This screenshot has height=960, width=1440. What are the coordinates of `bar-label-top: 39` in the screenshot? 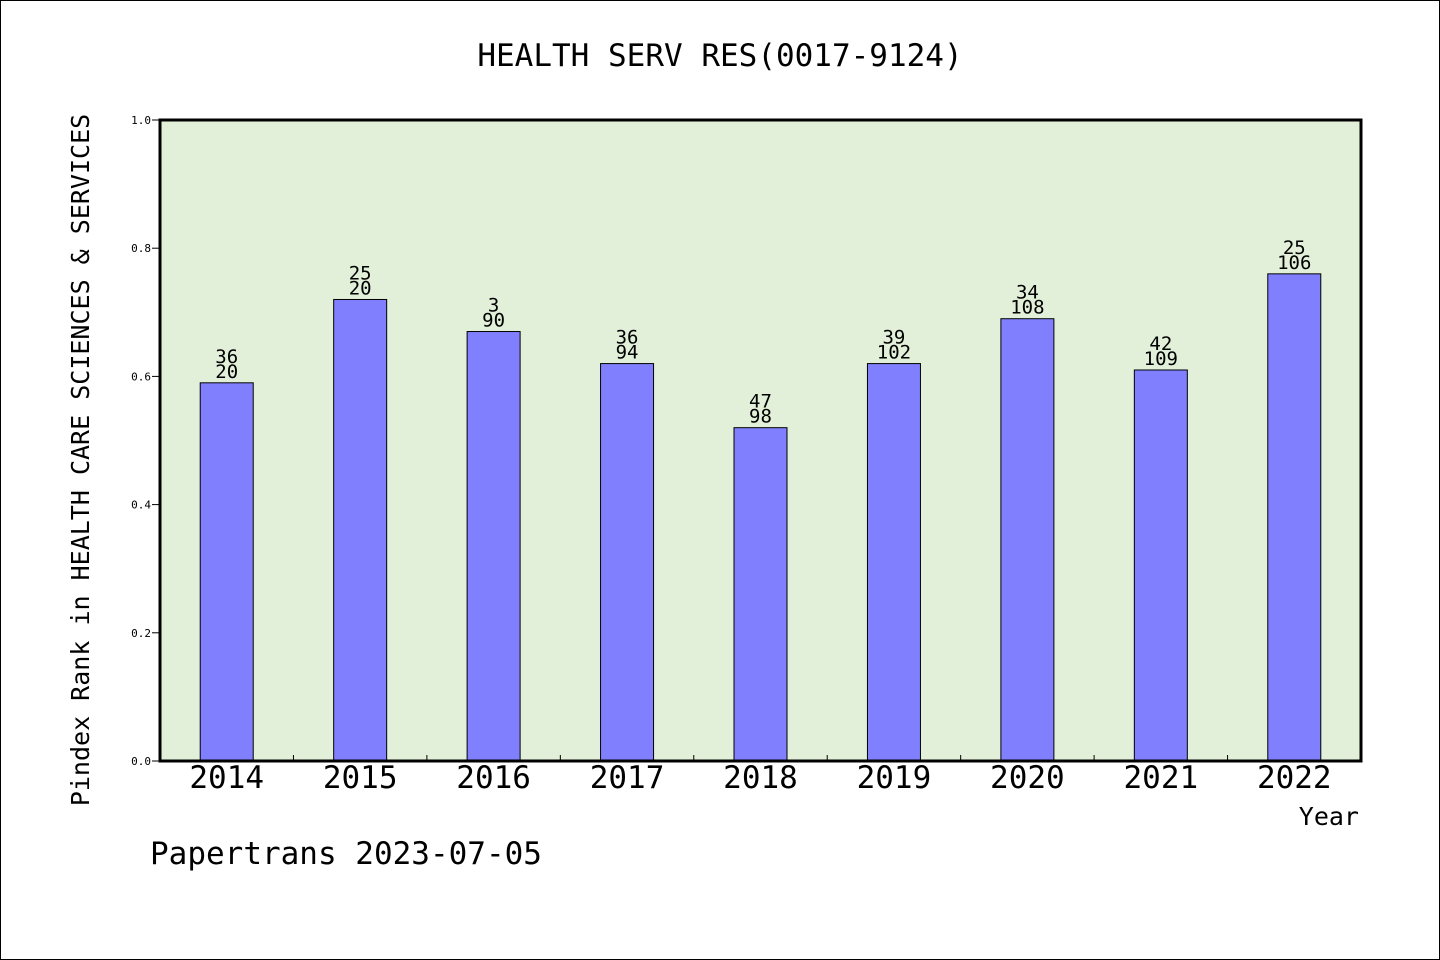 It's located at (893, 338).